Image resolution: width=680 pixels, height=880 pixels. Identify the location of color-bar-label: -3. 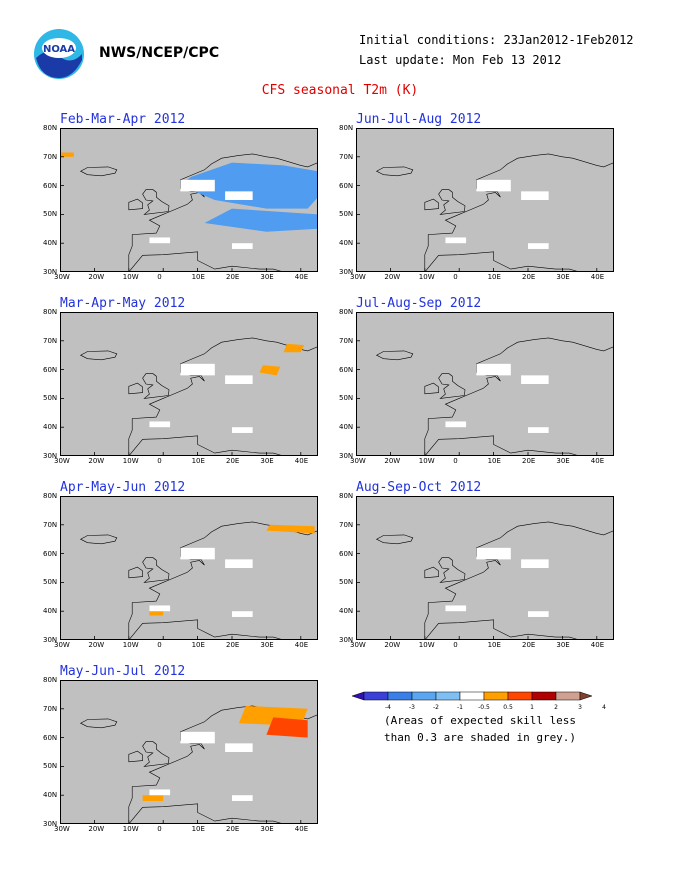
(412, 707).